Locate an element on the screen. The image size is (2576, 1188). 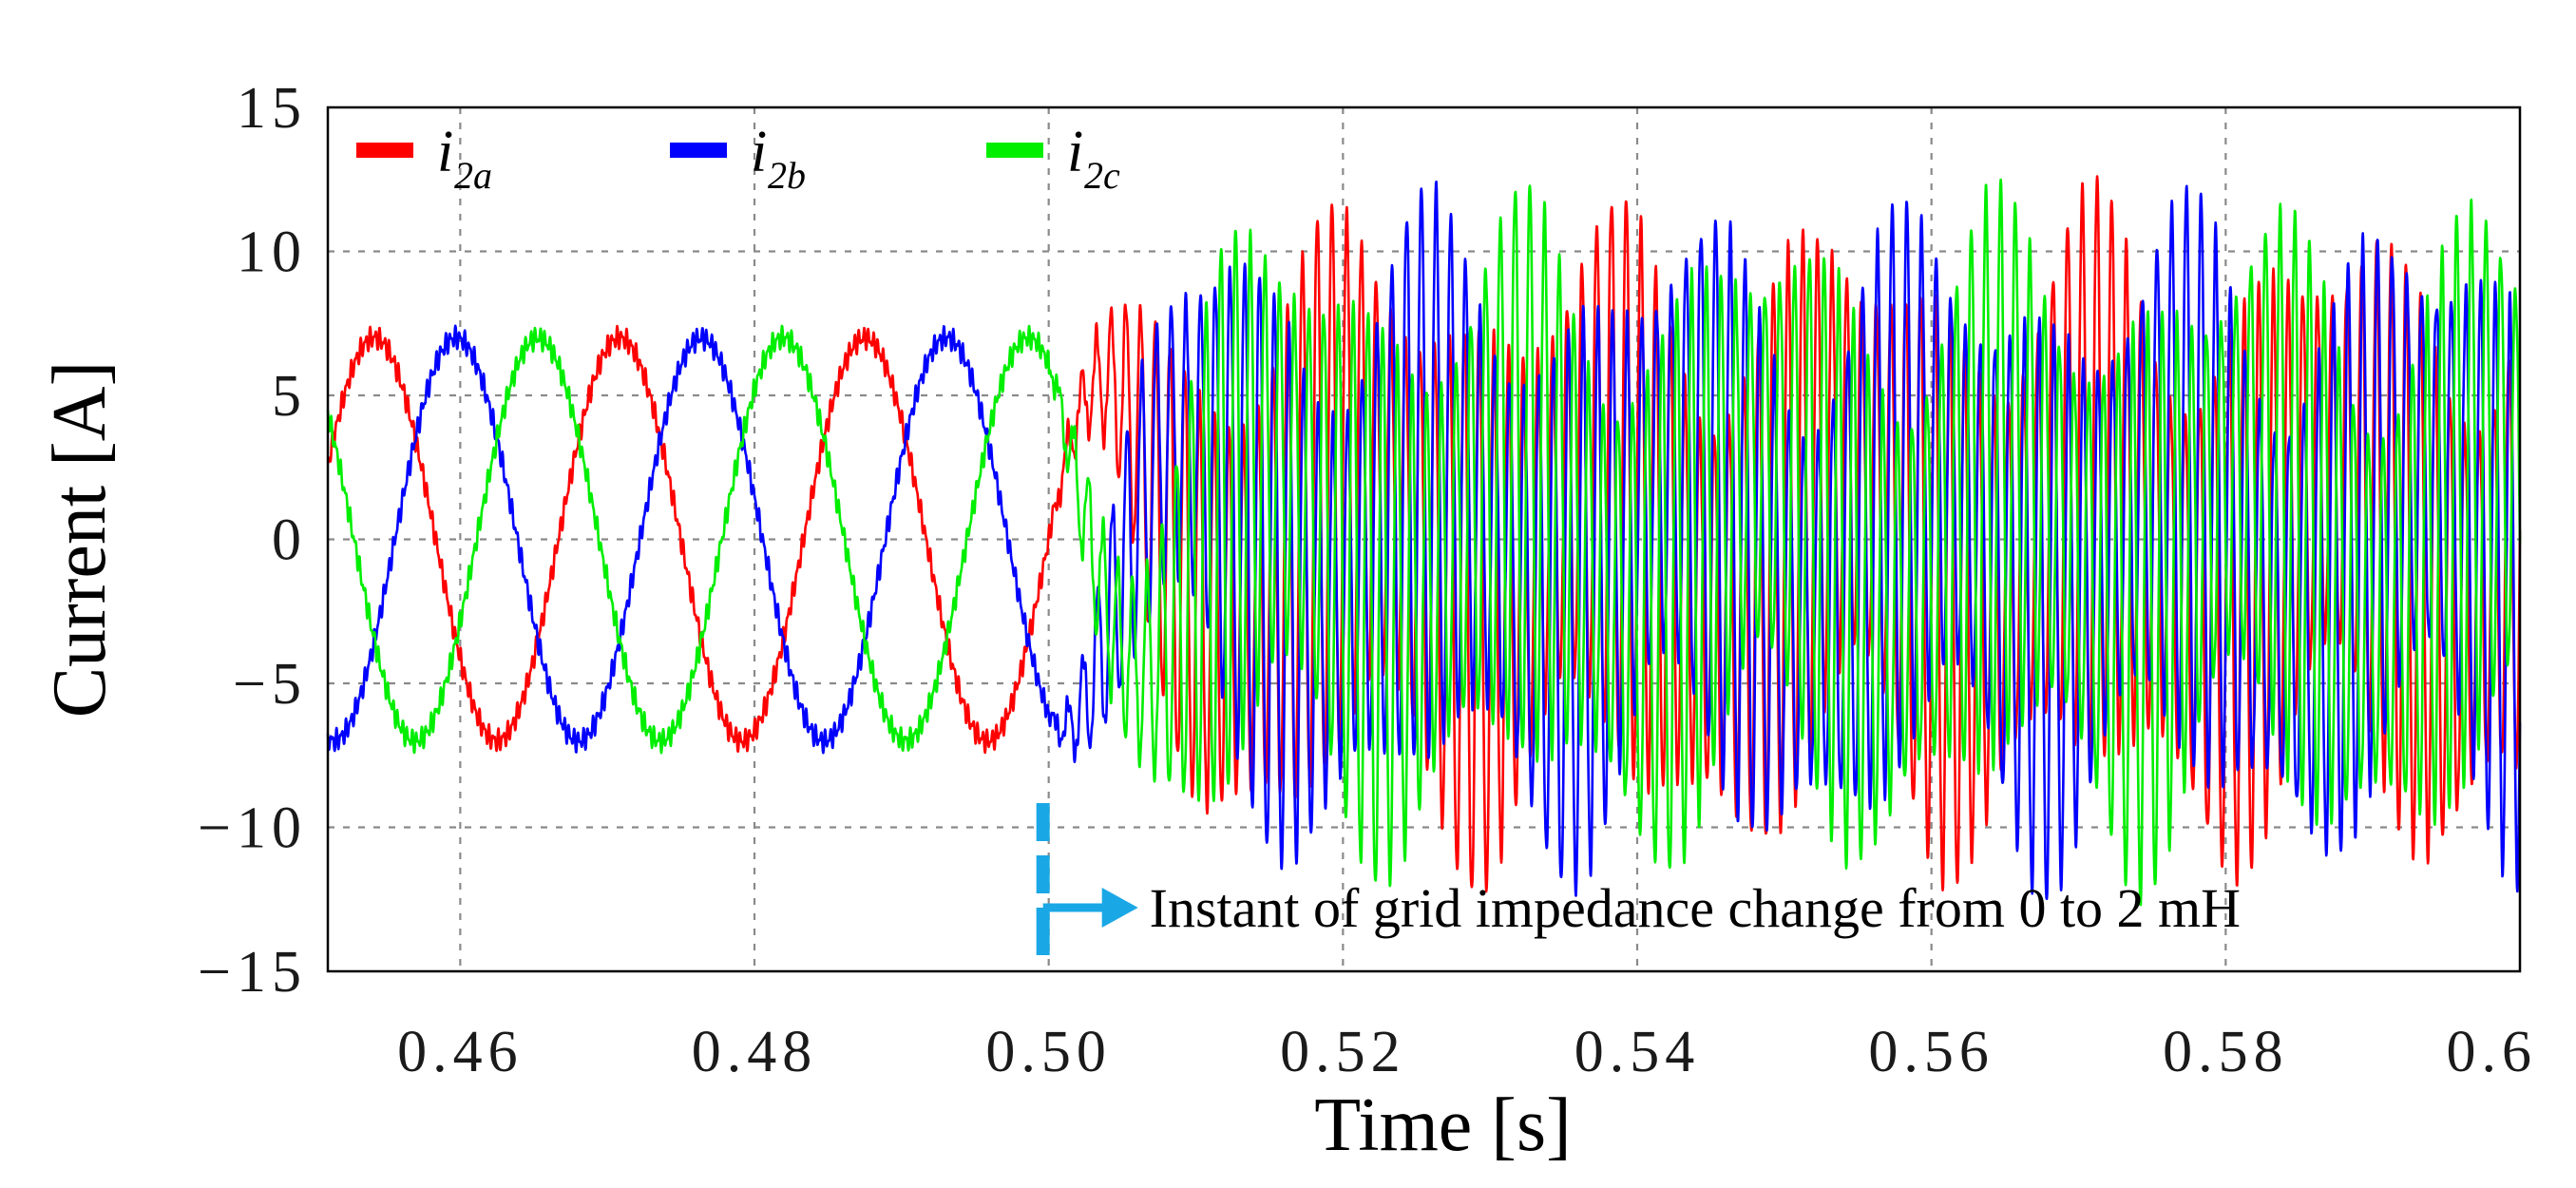
legend: i 2a i 2b i 2c is located at coordinates (738, 158).